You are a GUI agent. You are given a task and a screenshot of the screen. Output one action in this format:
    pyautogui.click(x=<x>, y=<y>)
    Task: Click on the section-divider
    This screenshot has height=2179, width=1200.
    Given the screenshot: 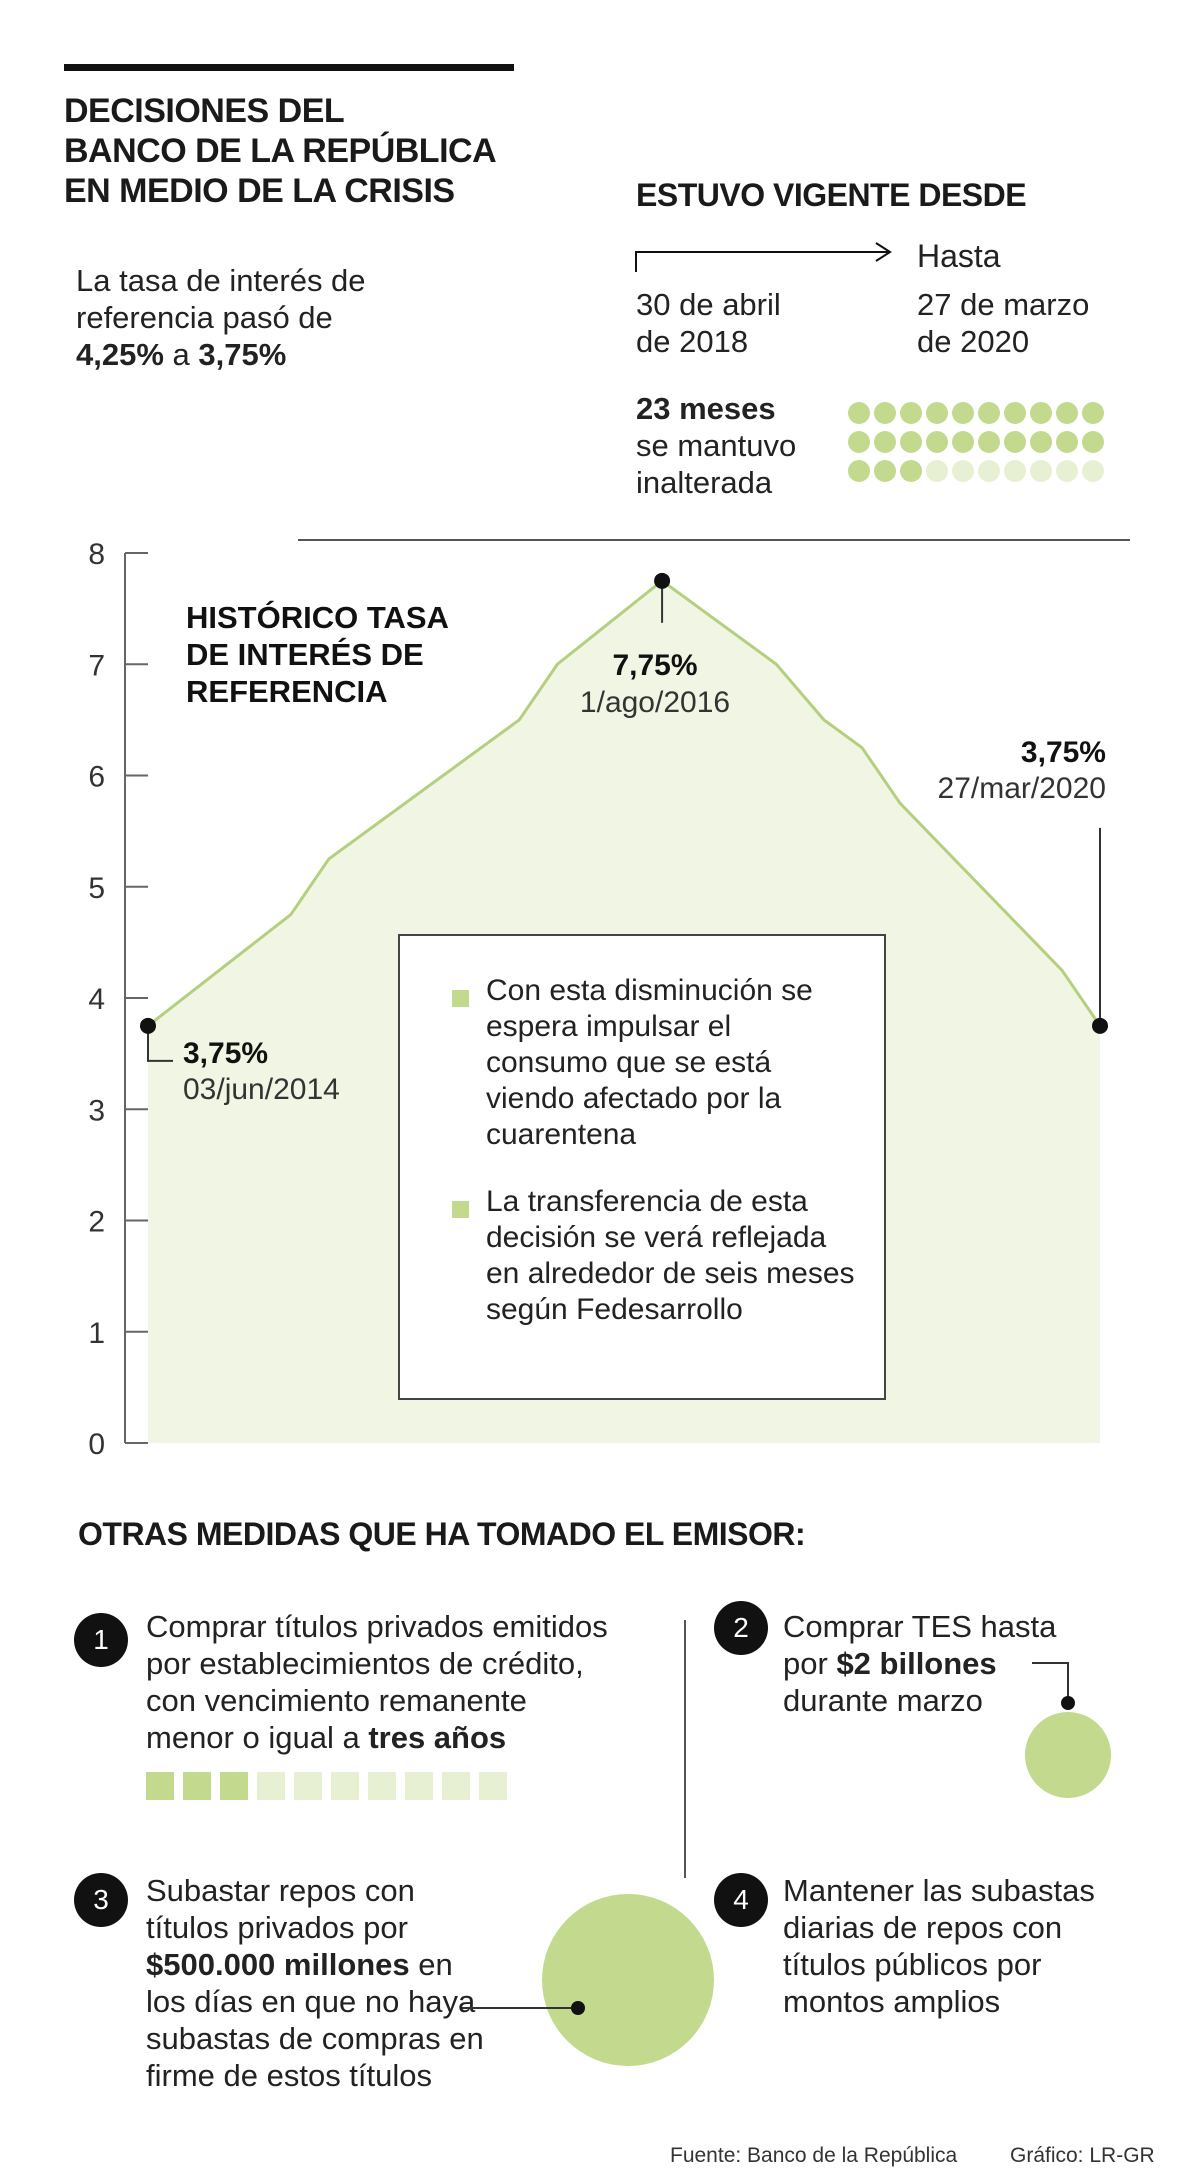 What is the action you would take?
    pyautogui.click(x=714, y=540)
    